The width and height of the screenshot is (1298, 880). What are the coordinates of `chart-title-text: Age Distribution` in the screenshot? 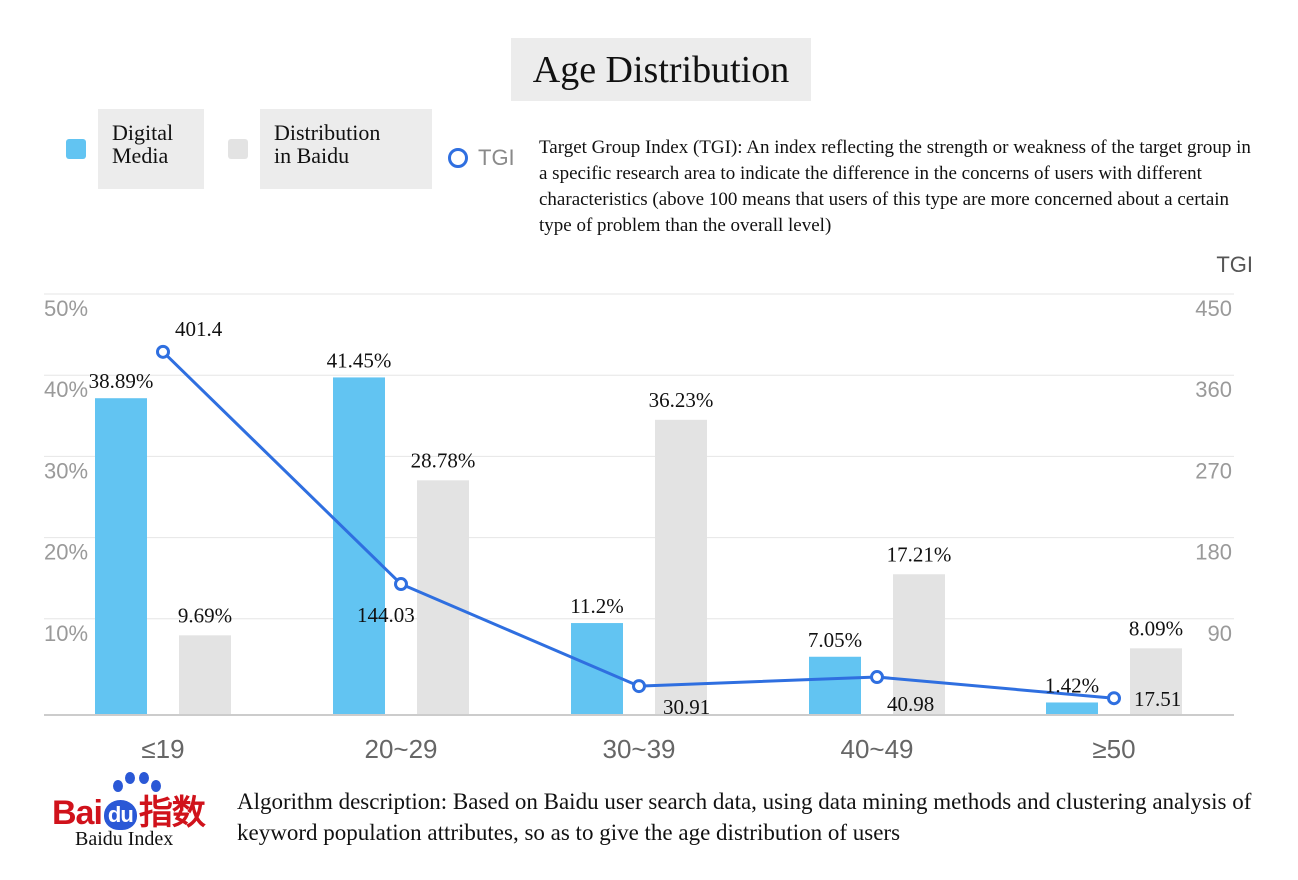 It's located at (661, 69).